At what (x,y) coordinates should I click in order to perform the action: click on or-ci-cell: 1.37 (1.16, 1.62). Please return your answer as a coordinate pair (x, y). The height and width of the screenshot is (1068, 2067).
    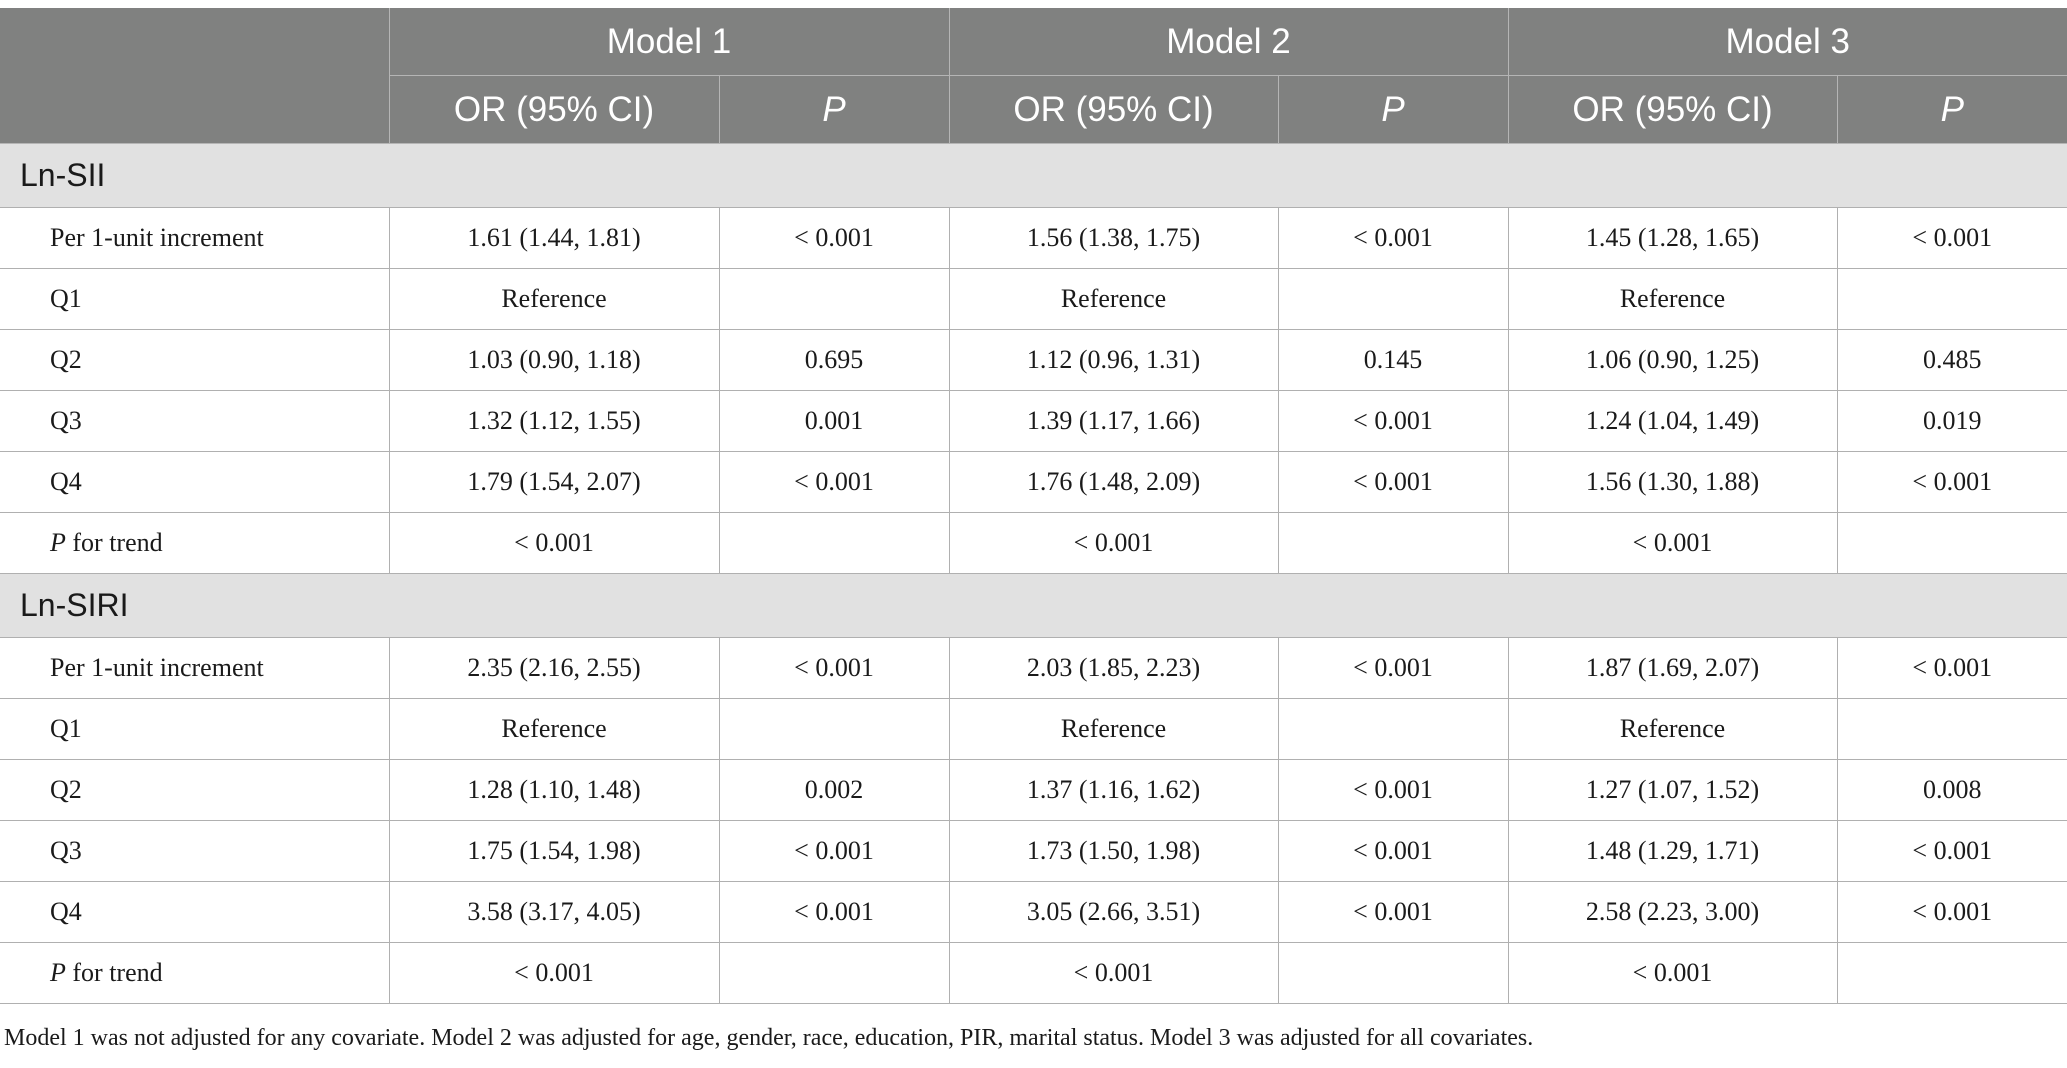
    Looking at the image, I should click on (1113, 790).